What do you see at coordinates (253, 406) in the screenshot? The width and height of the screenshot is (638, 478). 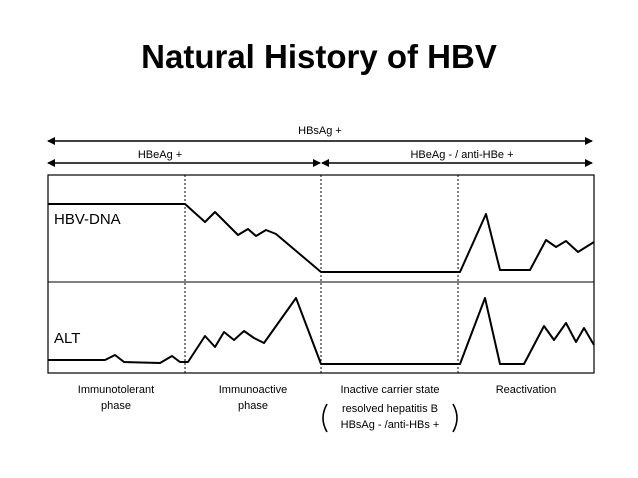 I see `phase-immunoactive-line2: phase` at bounding box center [253, 406].